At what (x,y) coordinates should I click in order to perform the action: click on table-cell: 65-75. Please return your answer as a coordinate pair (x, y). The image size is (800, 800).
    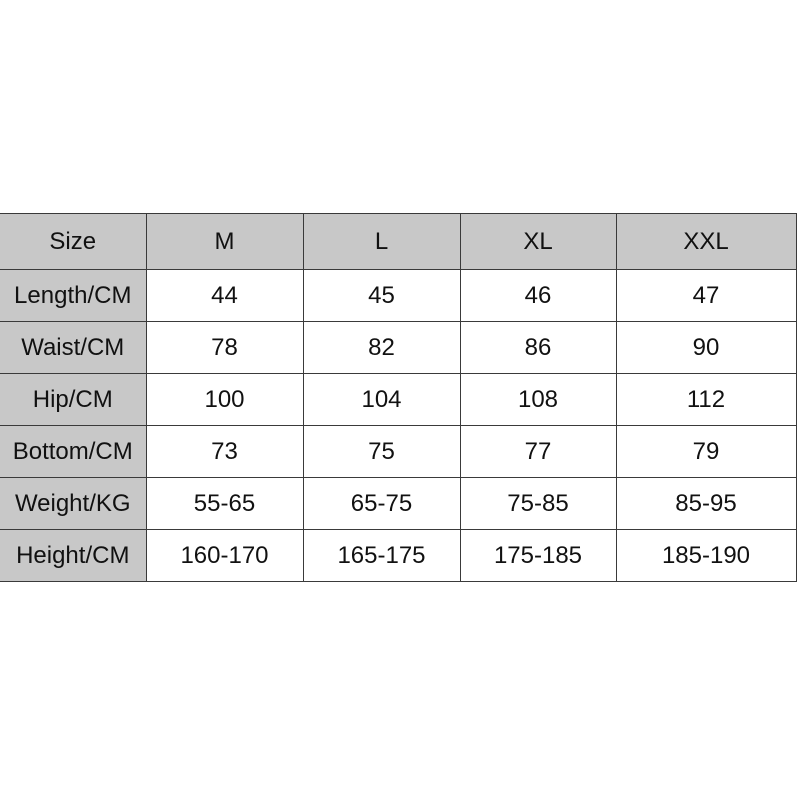
    Looking at the image, I should click on (381, 503).